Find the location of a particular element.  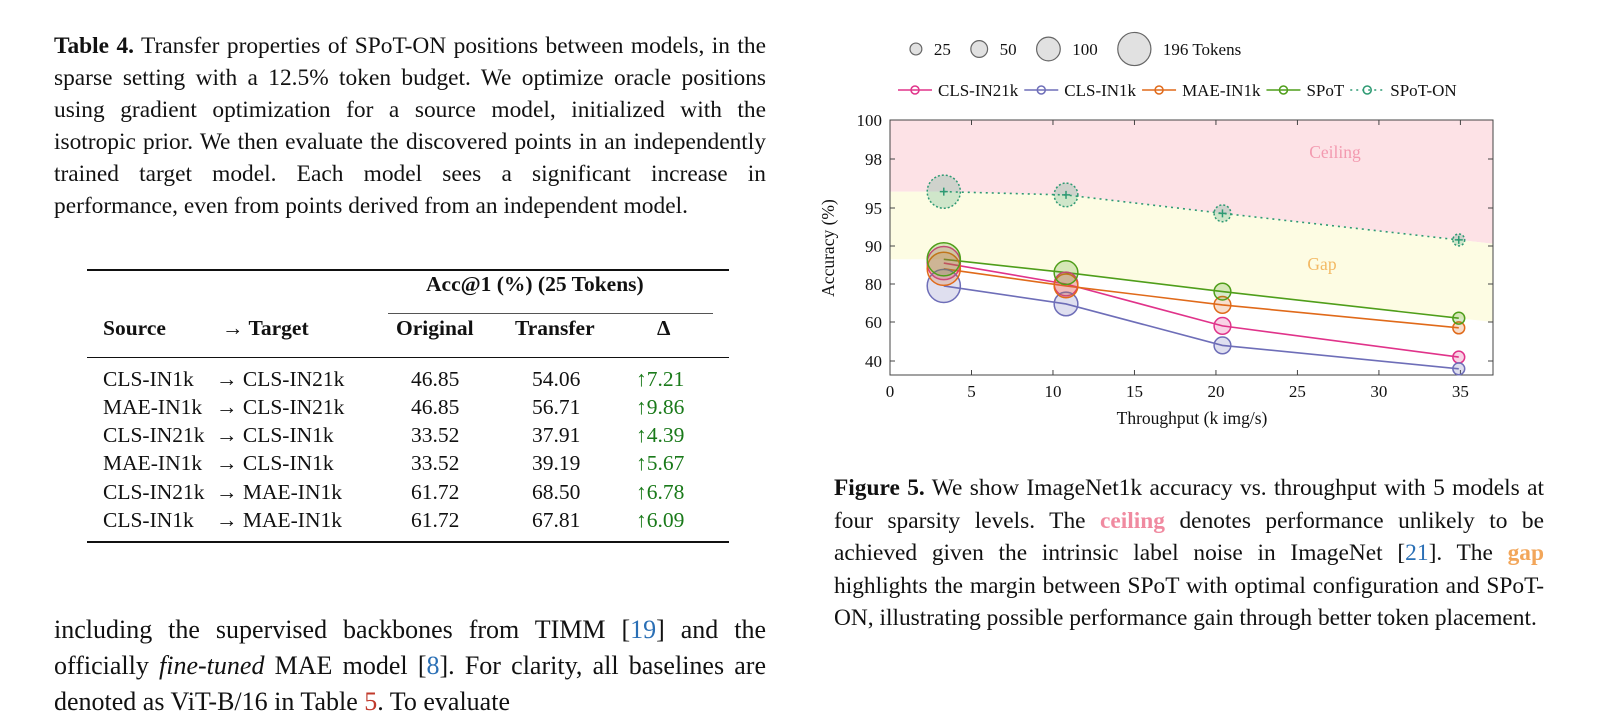

y-tick-label: 40 is located at coordinates (873, 361).